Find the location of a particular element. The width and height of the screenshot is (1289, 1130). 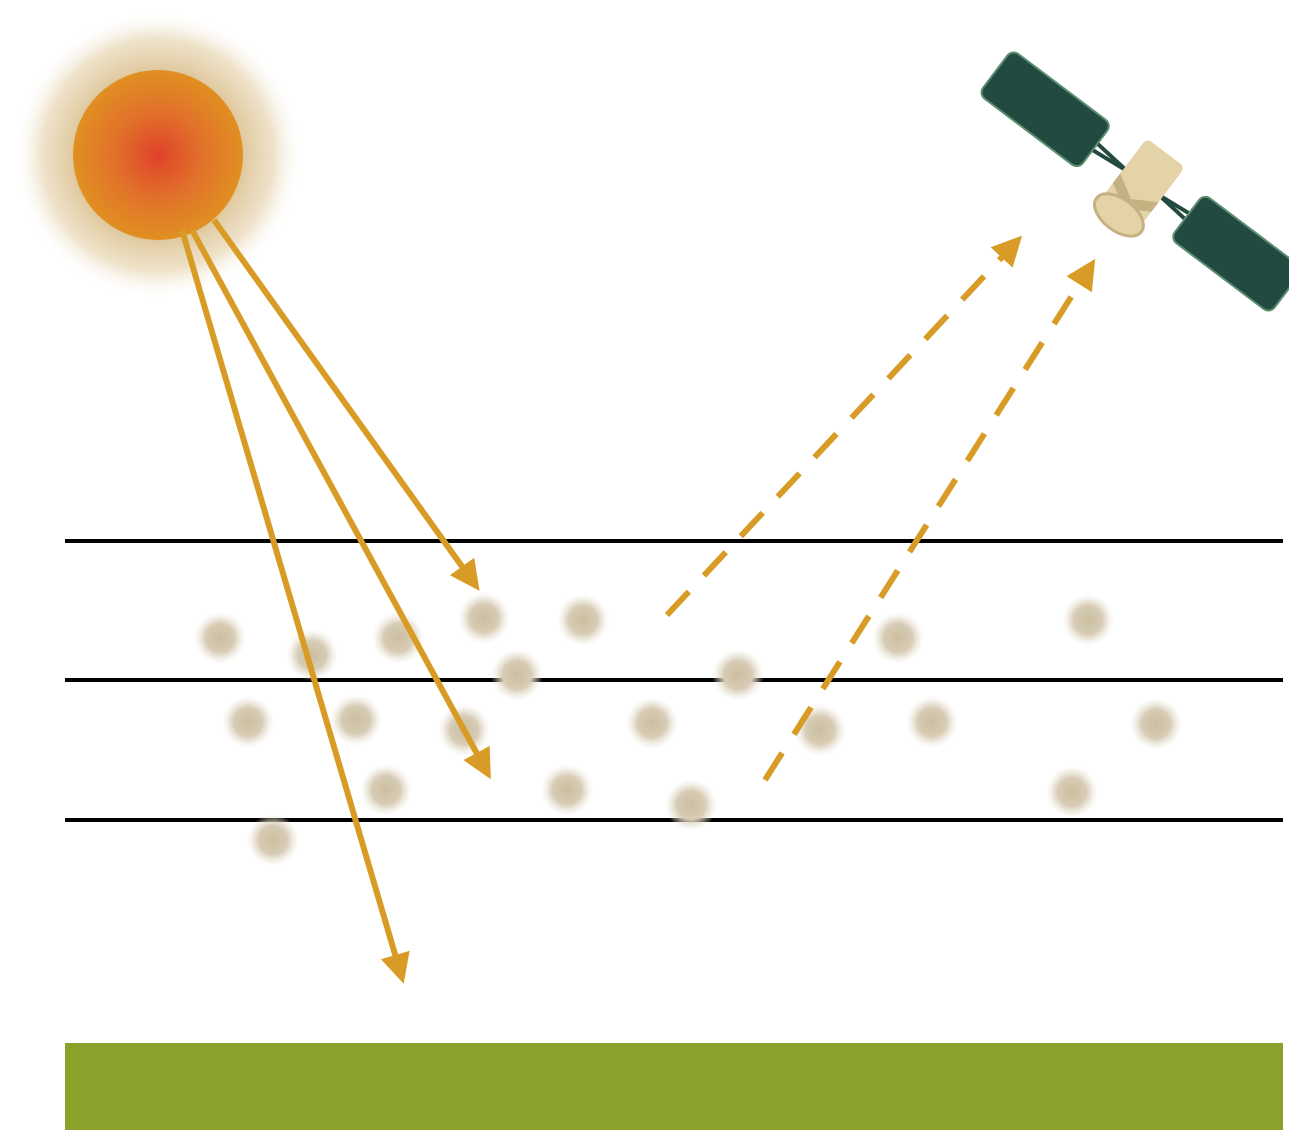

ground is located at coordinates (674, 1086).